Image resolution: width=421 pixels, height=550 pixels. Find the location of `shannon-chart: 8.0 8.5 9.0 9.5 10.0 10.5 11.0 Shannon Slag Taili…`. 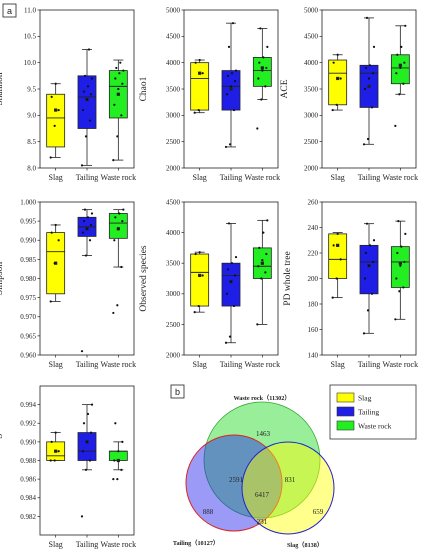

shannon-chart: 8.0 8.5 9.0 9.5 10.0 10.5 11.0 Shannon Slag Taili… is located at coordinates (68, 94).